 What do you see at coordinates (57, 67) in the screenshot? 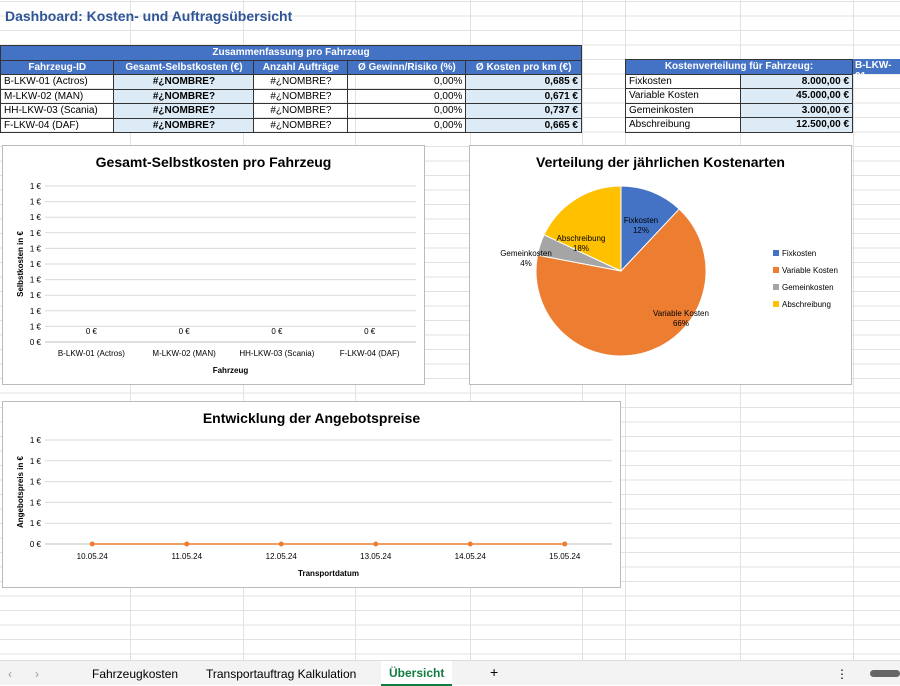
I see `summary-header: Fahrzeug-ID` at bounding box center [57, 67].